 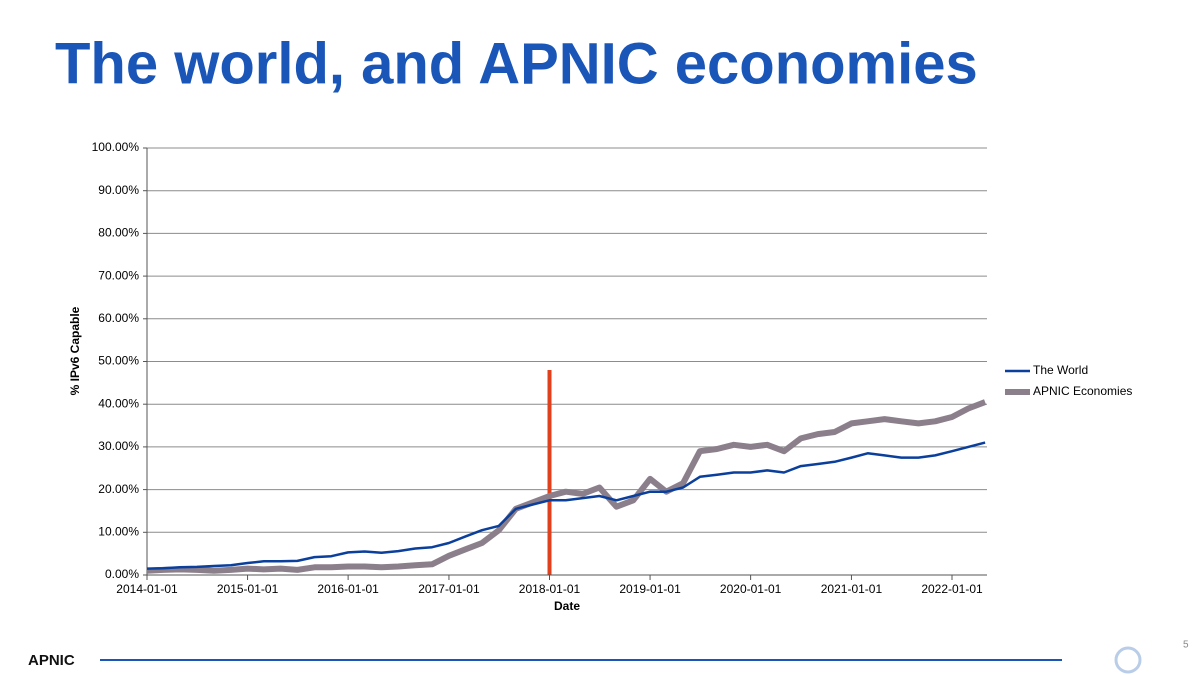 What do you see at coordinates (51, 660) in the screenshot?
I see `logo: APNIC` at bounding box center [51, 660].